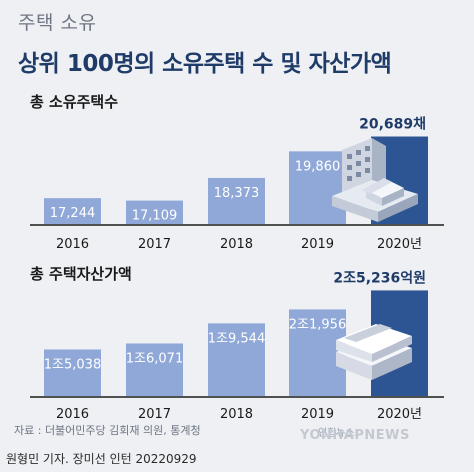  Describe the element at coordinates (317, 414) in the screenshot. I see `x-tick-2-2019: 2019` at that location.